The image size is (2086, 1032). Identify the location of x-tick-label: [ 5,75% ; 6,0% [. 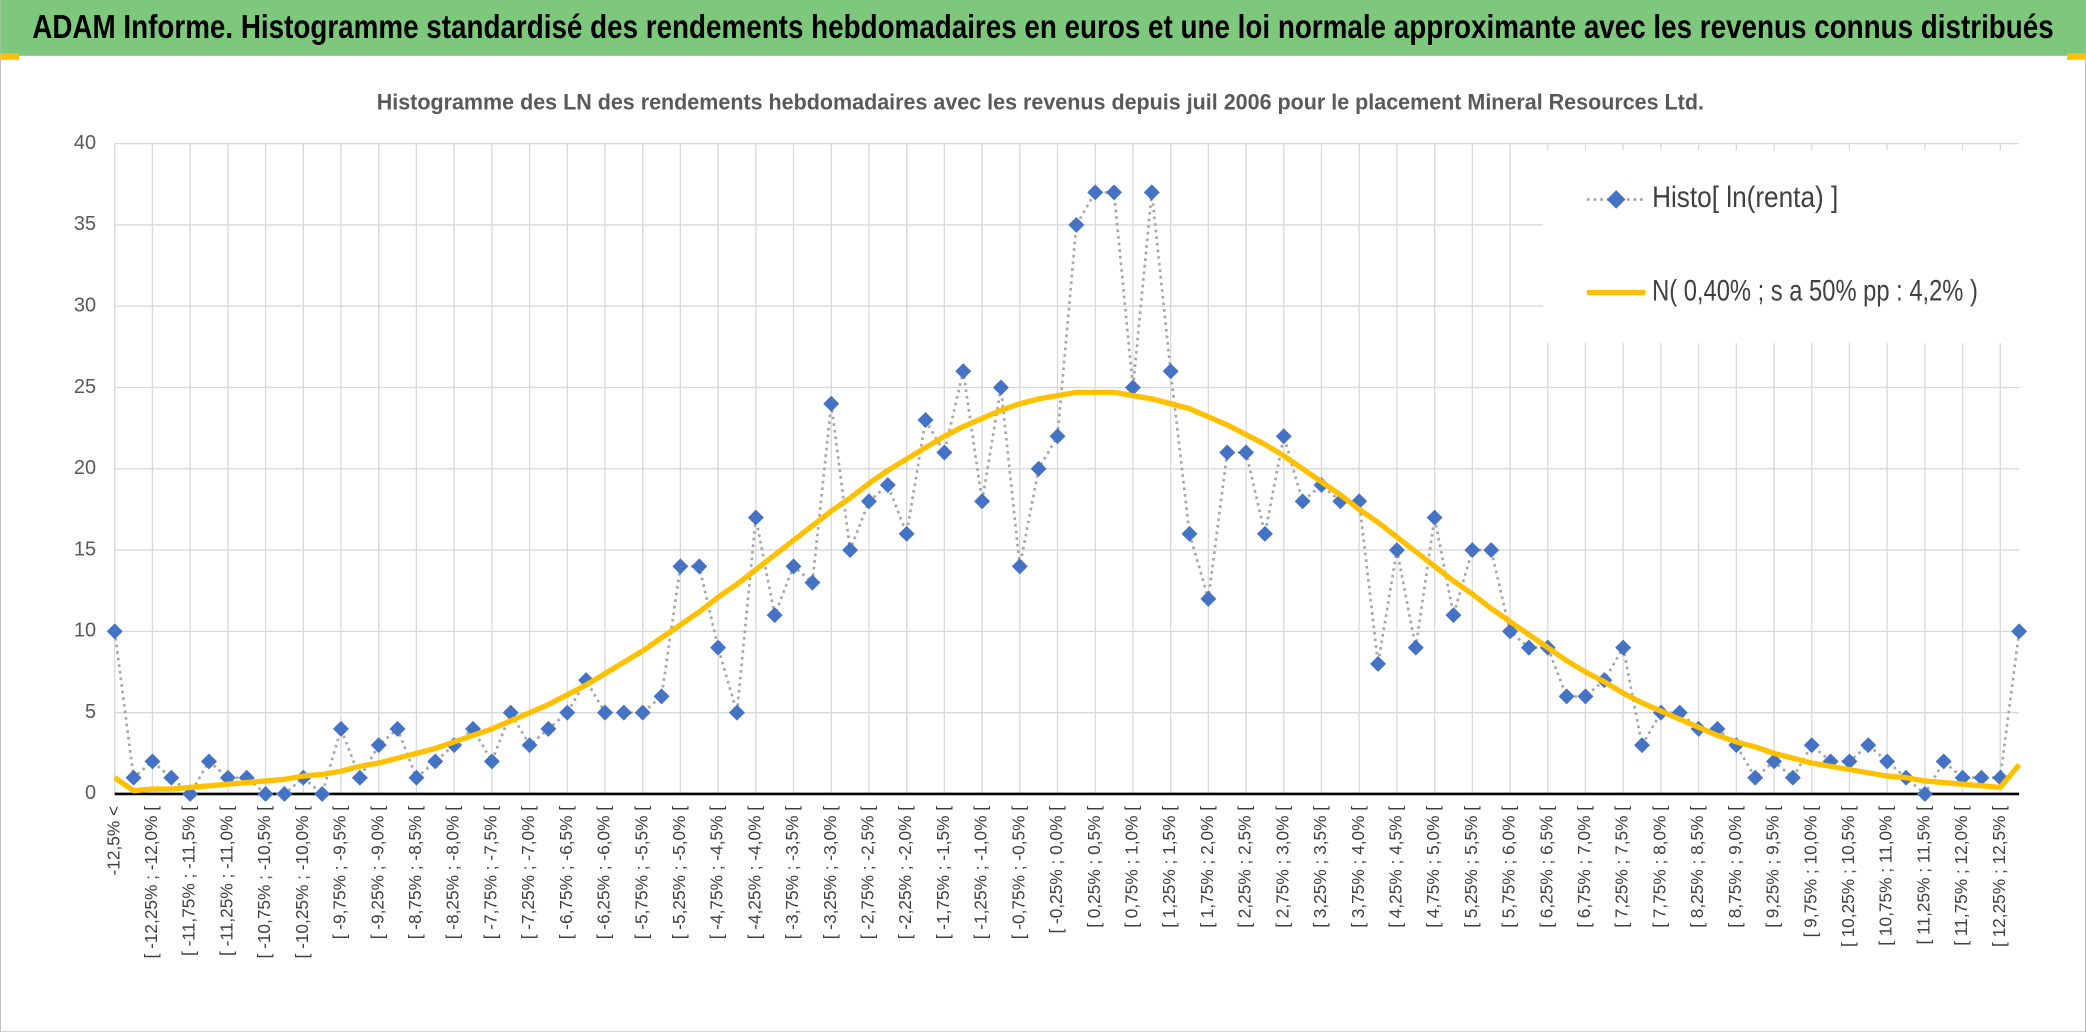
(1509, 867).